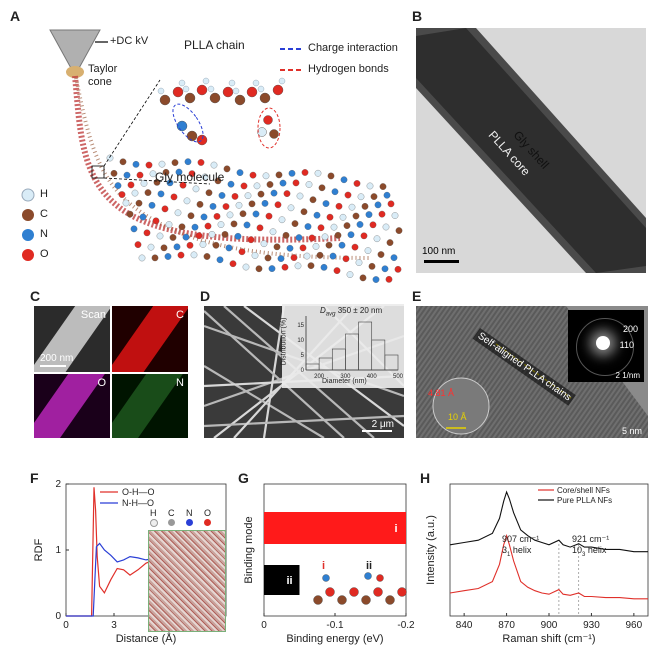 This screenshot has height=666, width=659. Describe the element at coordinates (39, 549) in the screenshot. I see `rdf-y-label: RDF` at that location.